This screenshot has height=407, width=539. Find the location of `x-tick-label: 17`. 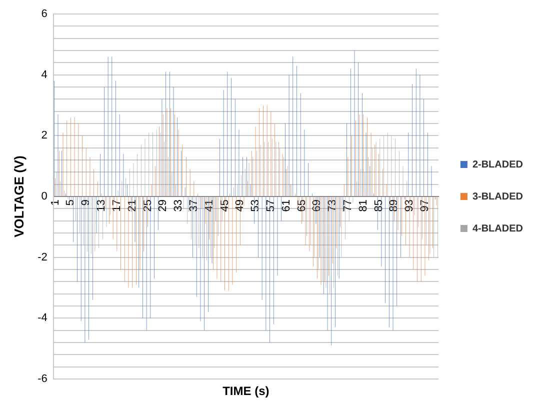

x-tick-label: 17 is located at coordinates (116, 206).